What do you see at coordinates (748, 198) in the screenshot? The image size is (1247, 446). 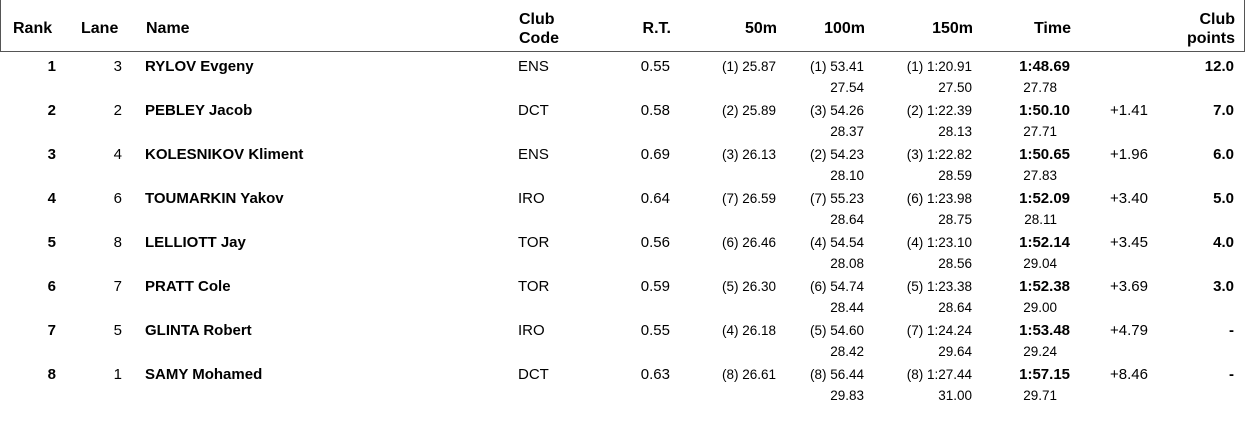 I see `split-50m-cell: (7) 26.59` at bounding box center [748, 198].